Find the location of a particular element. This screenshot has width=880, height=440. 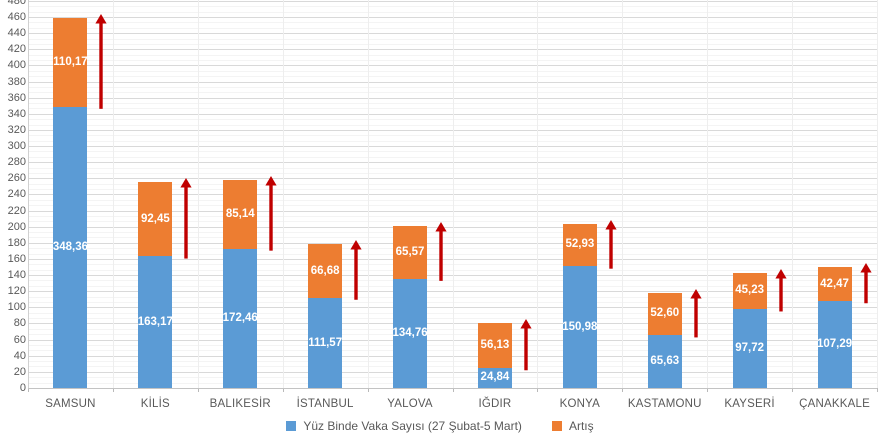

data-label-vaka: 150,98 is located at coordinates (580, 326).